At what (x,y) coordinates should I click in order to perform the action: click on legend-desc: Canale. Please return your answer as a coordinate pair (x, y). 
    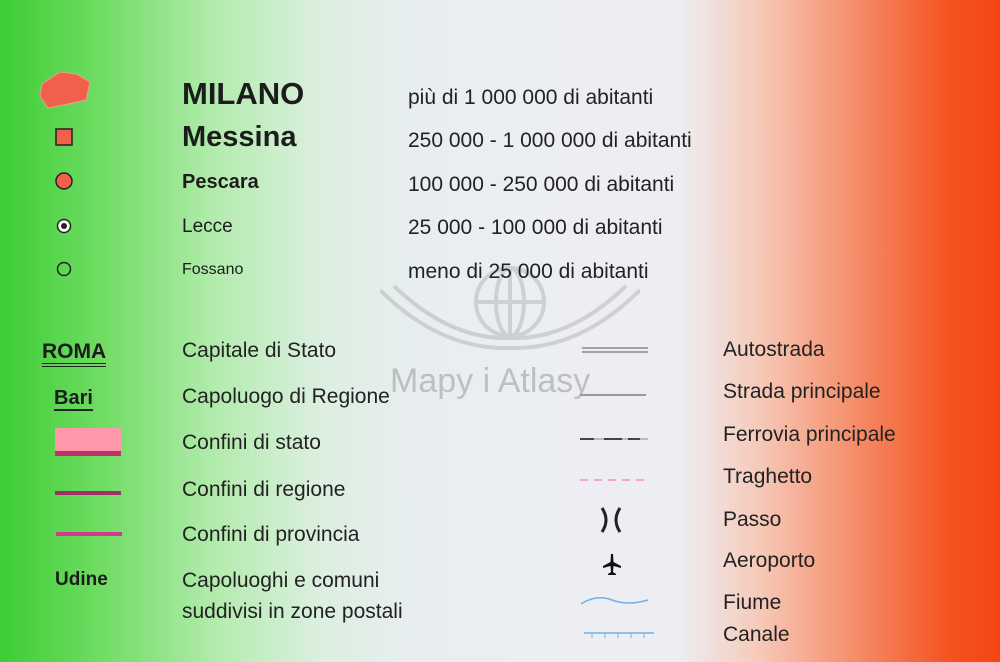
    Looking at the image, I should click on (756, 634).